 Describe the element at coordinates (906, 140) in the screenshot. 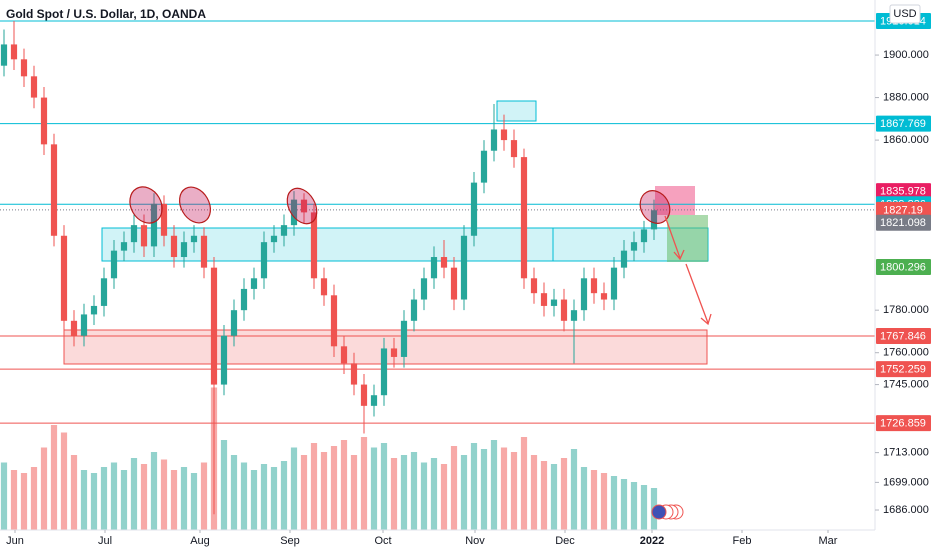

I see `y-tick-label: 1860.000` at that location.